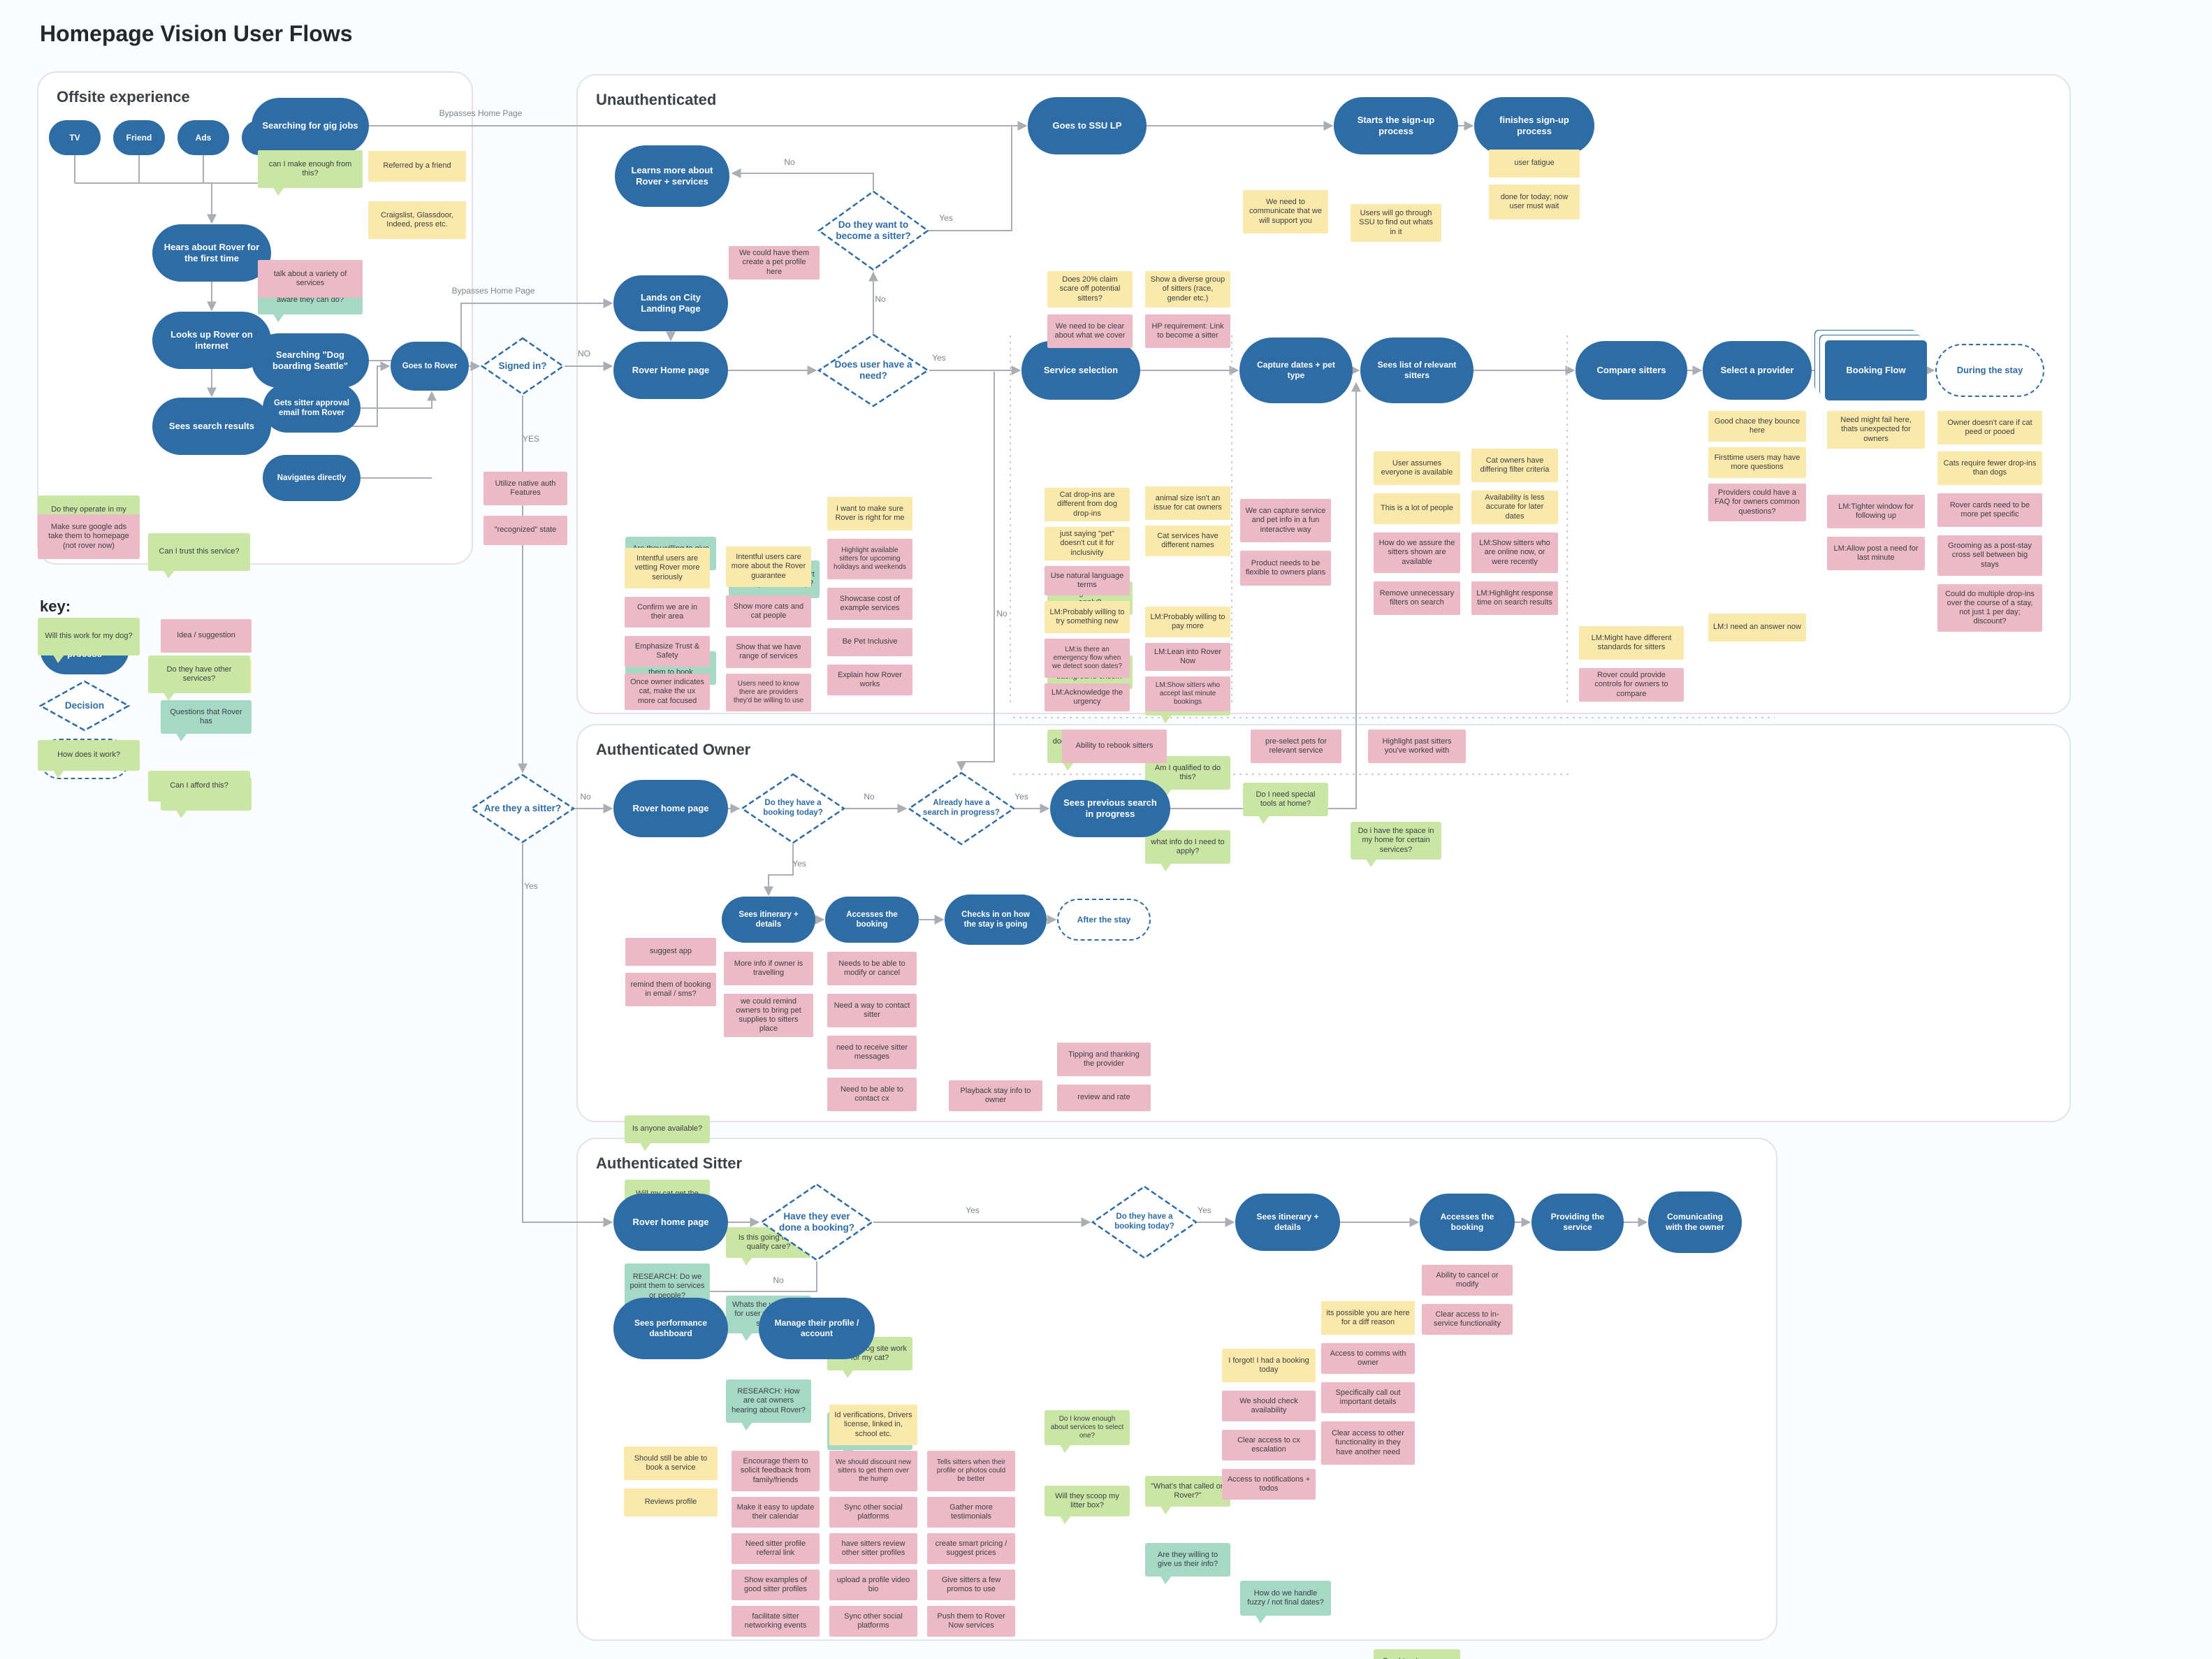 This screenshot has width=2212, height=1659. Describe the element at coordinates (1417, 598) in the screenshot. I see `idea-note-remove-unnecessary-filters-on: Remove unnecessary filters on search` at that location.